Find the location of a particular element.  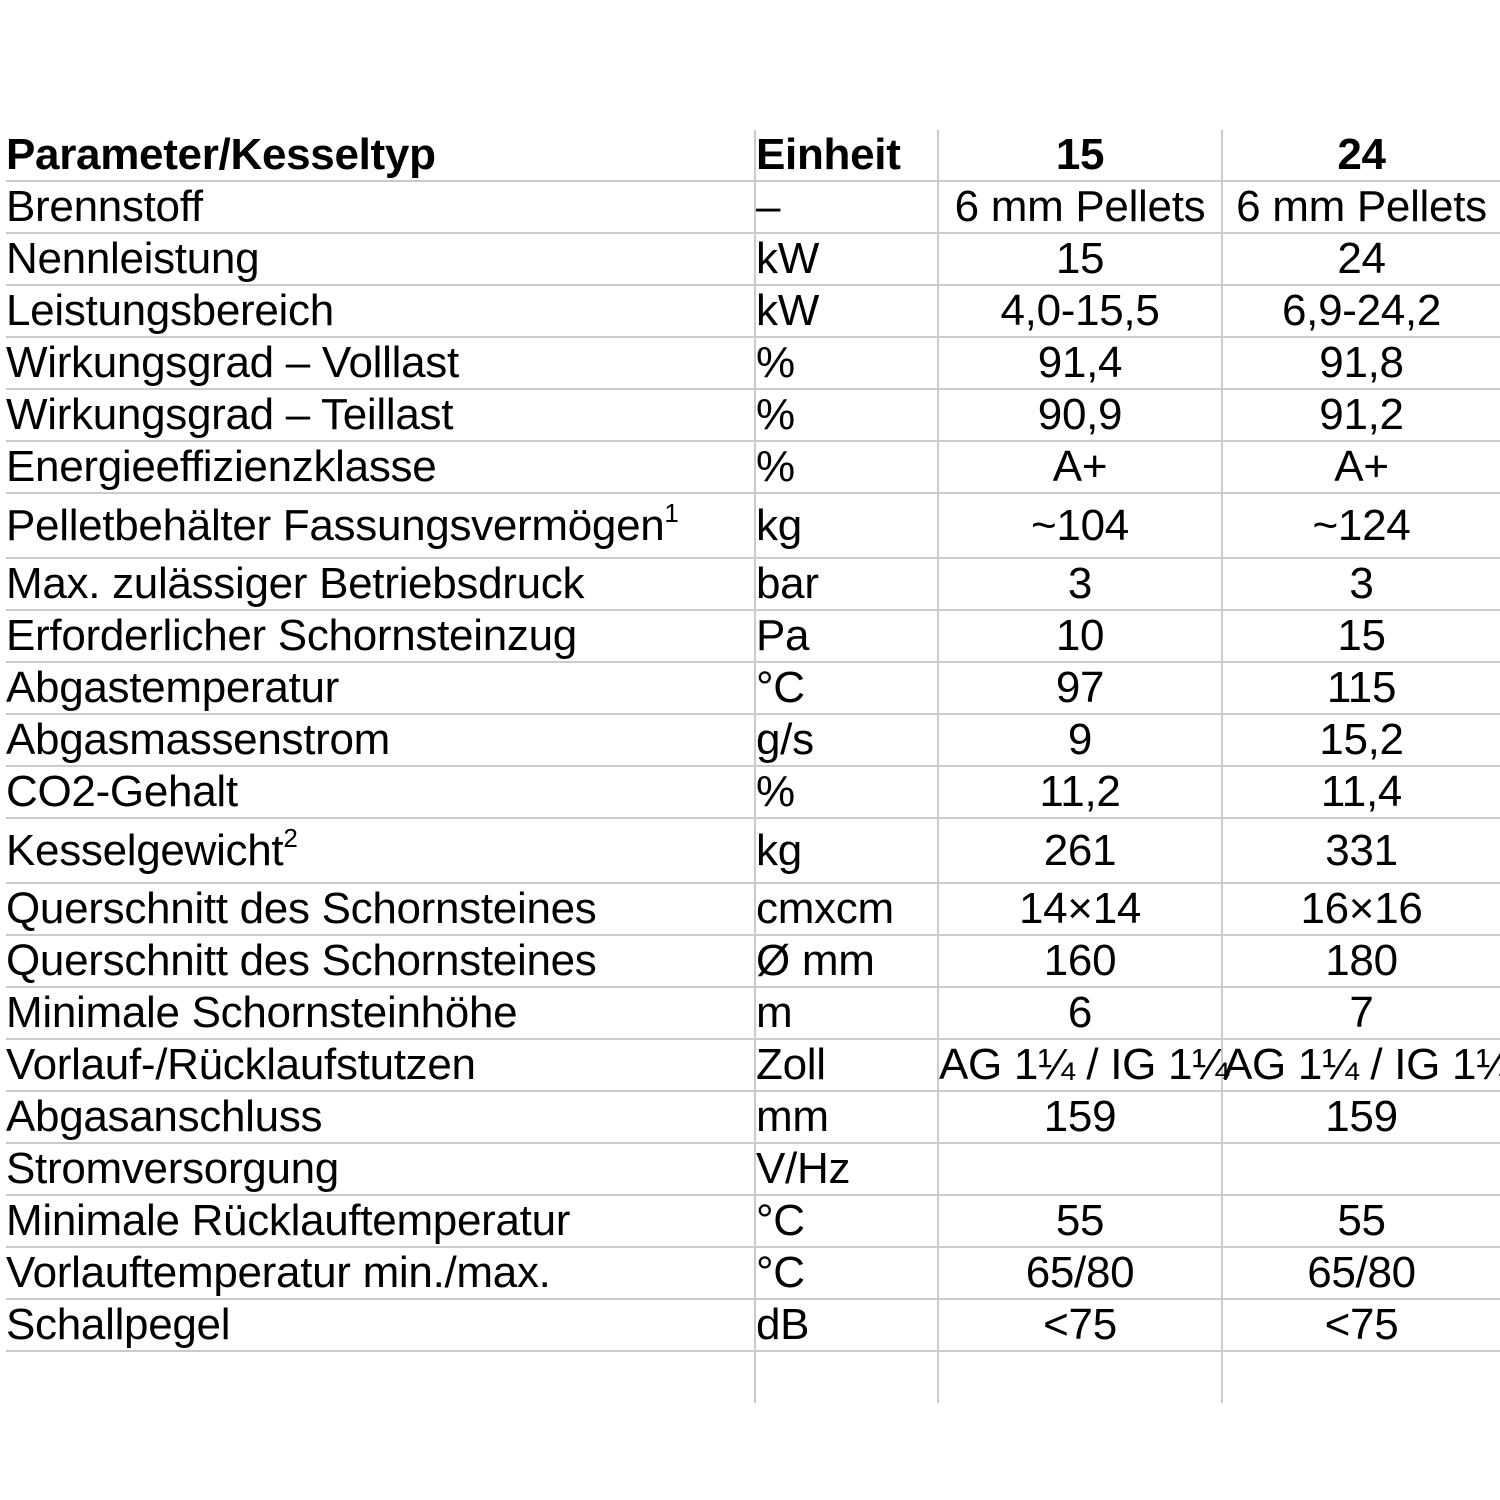

parameter-label: Nennleistung is located at coordinates (133, 258).